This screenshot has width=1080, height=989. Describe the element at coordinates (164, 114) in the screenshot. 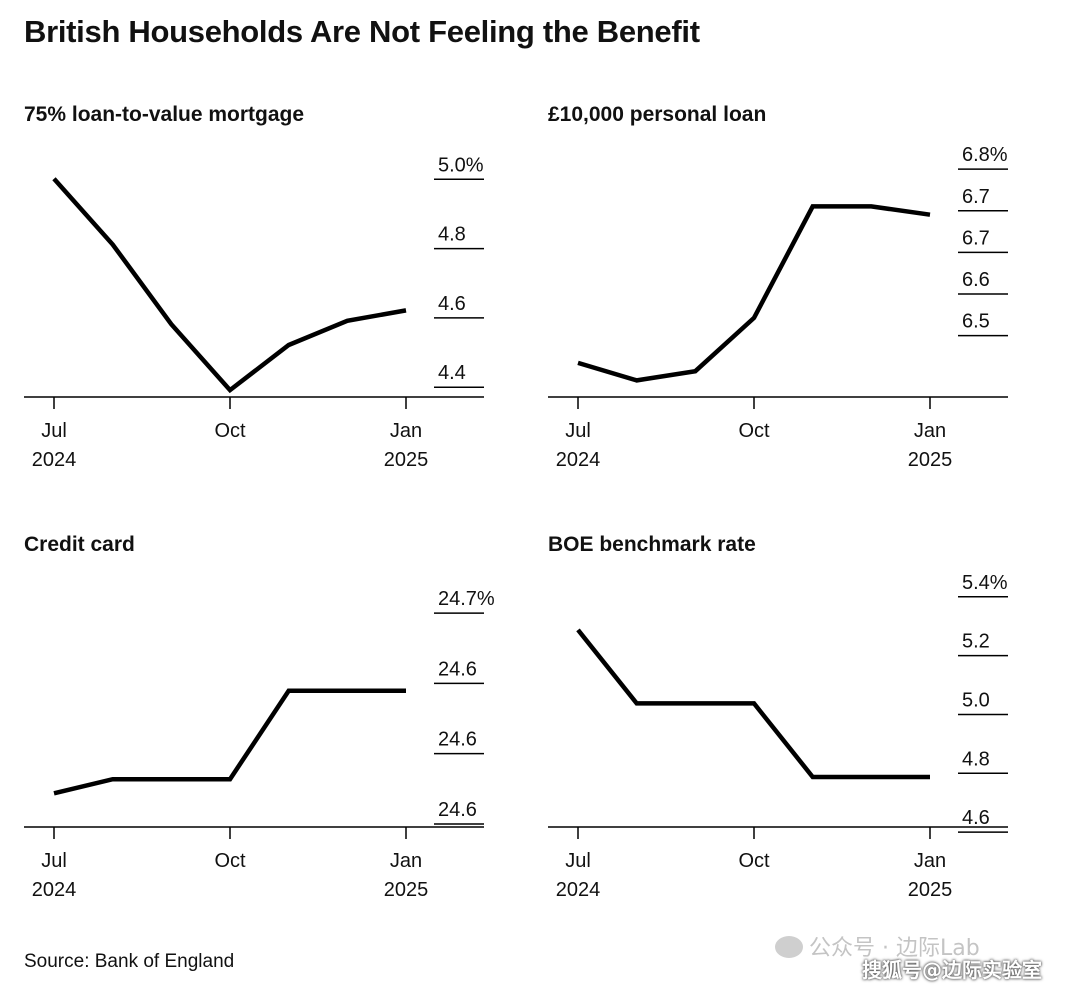

I see `panel-title-mortgage: 75% loan-to-value mortgage` at that location.